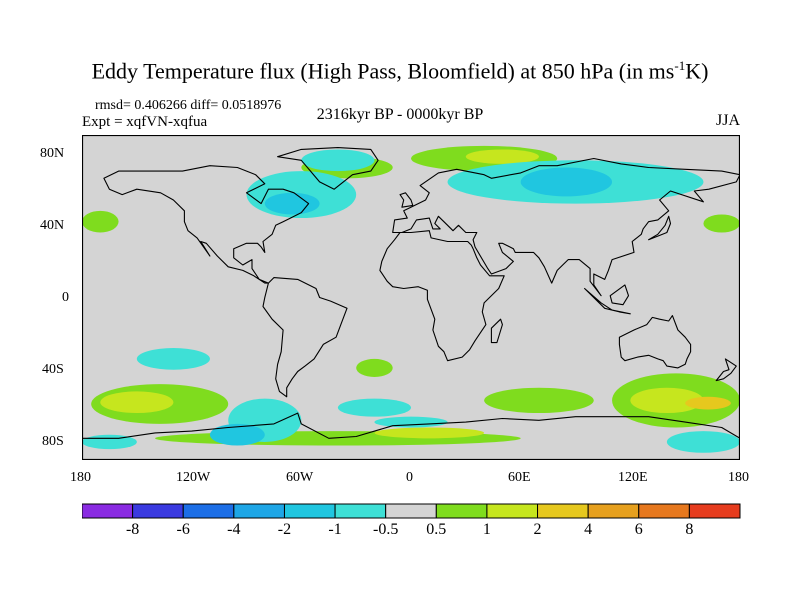 This screenshot has width=800, height=600. What do you see at coordinates (234, 529) in the screenshot?
I see `colorbar-label-2: -4` at bounding box center [234, 529].